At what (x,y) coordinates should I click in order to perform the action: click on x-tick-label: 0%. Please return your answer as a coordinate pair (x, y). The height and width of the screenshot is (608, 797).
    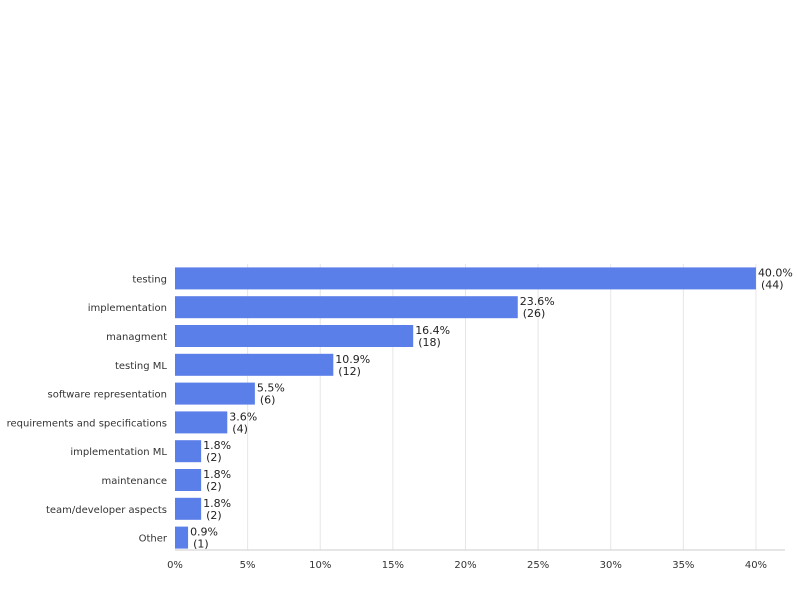
    Looking at the image, I should click on (175, 565).